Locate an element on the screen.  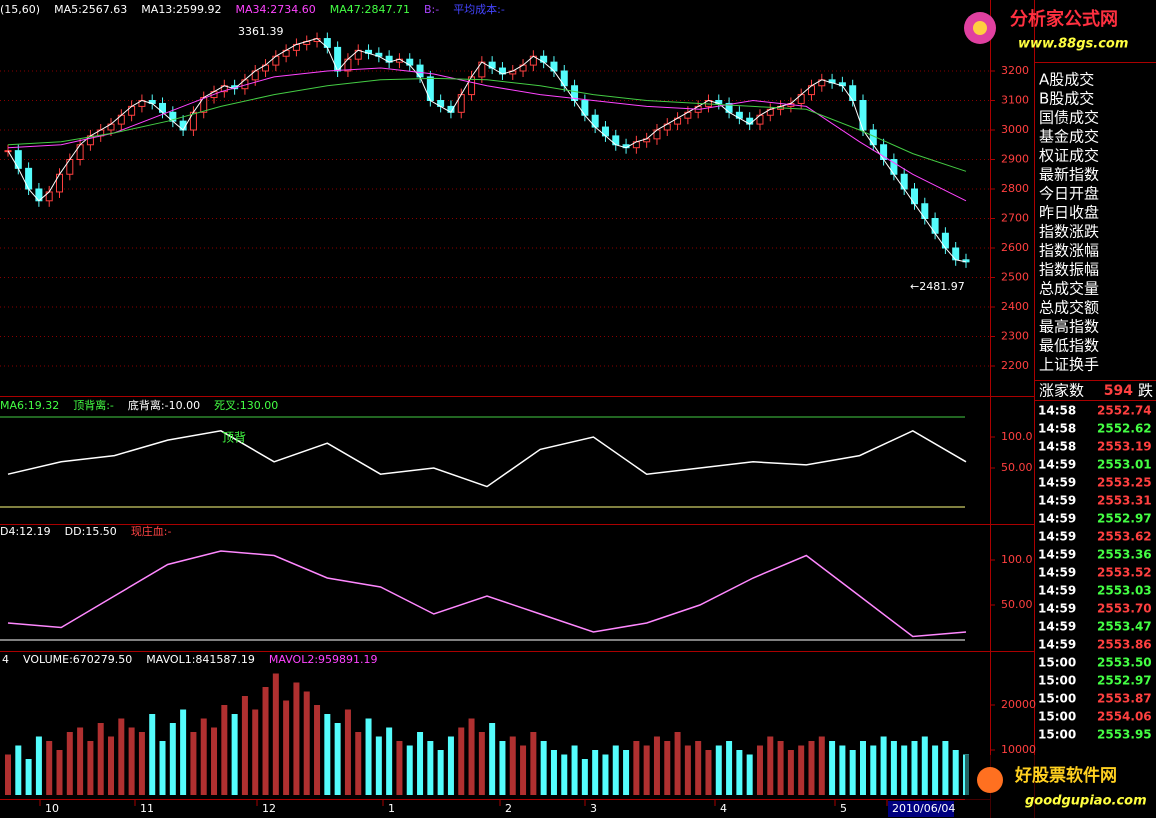
quote-price: 2554.06 is located at coordinates (1124, 717).